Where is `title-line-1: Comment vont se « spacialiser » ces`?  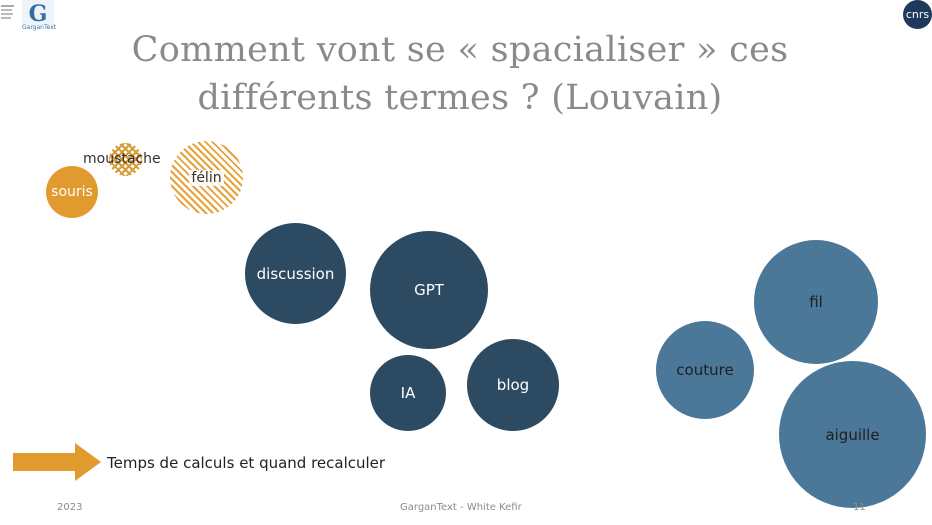
title-line-1: Comment vont se « spacialiser » ces is located at coordinates (460, 50).